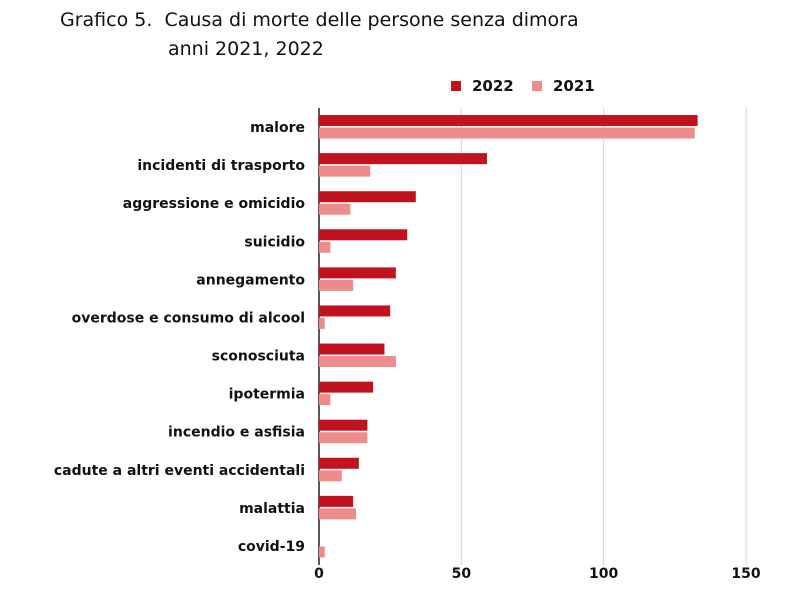 Image resolution: width=800 pixels, height=600 pixels. What do you see at coordinates (357, 273) in the screenshot?
I see `bar-2022-annegamento` at bounding box center [357, 273].